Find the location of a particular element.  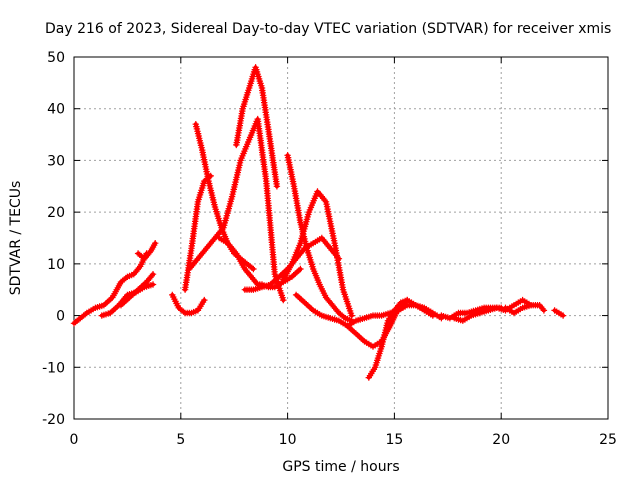

x-tick-label: 15 is located at coordinates (394, 440).